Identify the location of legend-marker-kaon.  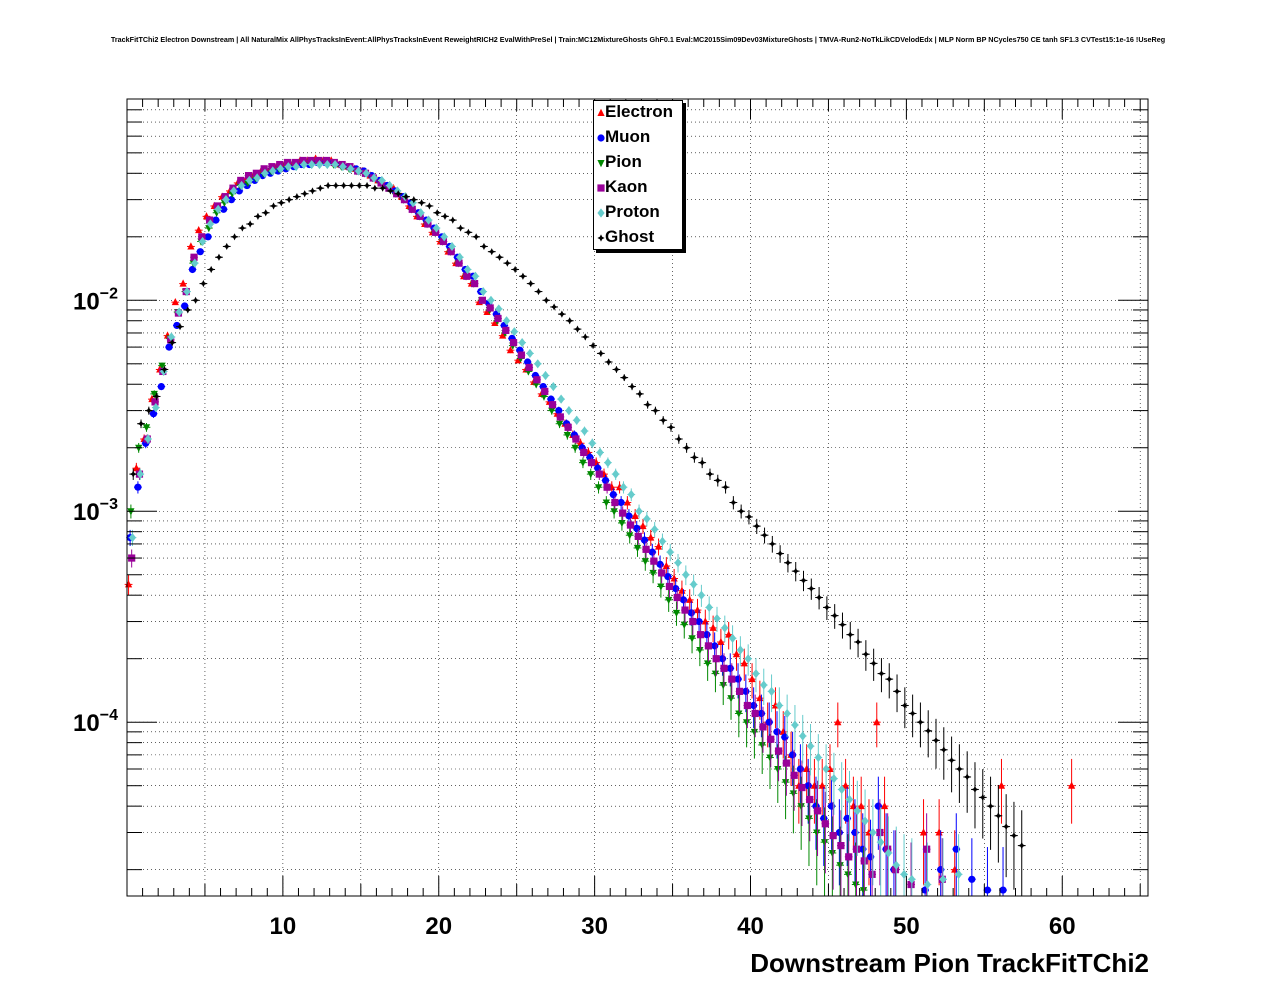
(601, 188).